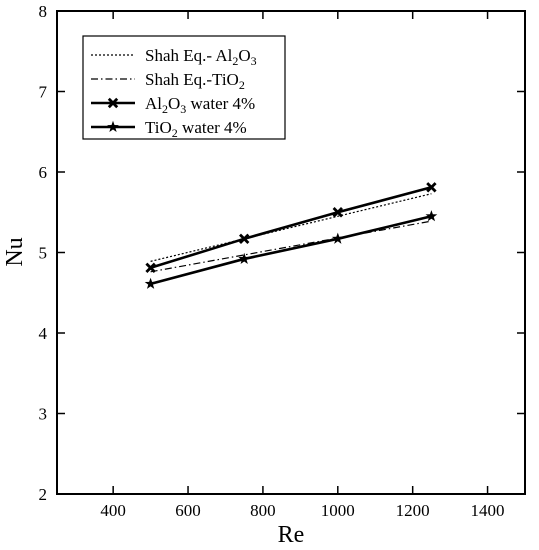 This screenshot has width=539, height=550. What do you see at coordinates (43, 11) in the screenshot?
I see `y-tick-label: 8` at bounding box center [43, 11].